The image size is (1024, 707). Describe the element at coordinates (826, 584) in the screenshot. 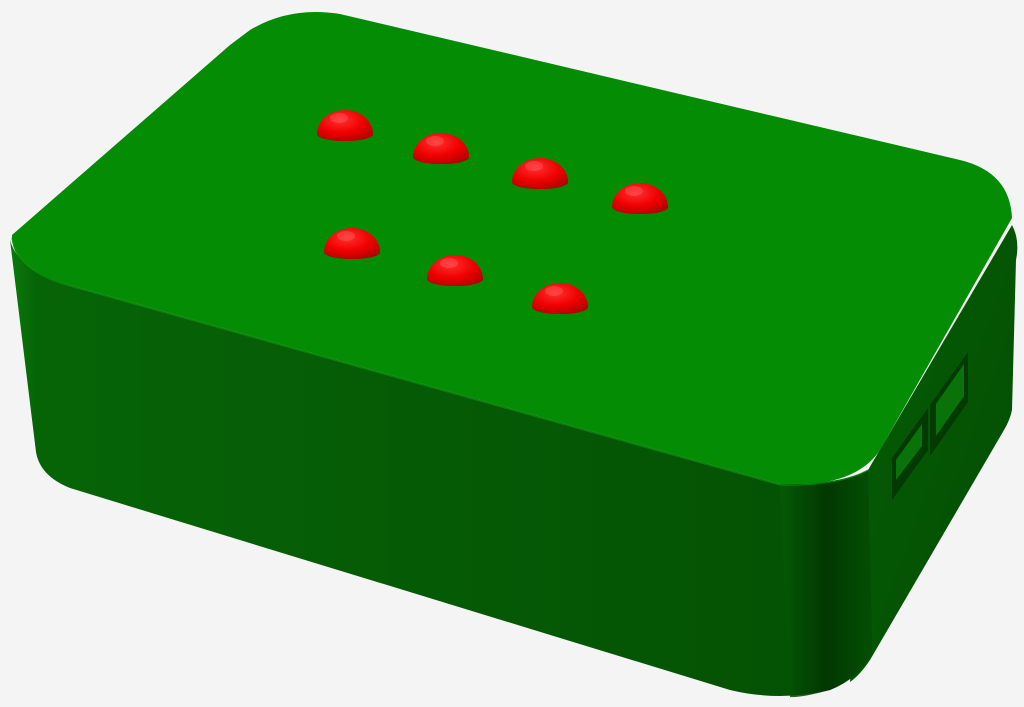

I see `box-corner-shade` at that location.